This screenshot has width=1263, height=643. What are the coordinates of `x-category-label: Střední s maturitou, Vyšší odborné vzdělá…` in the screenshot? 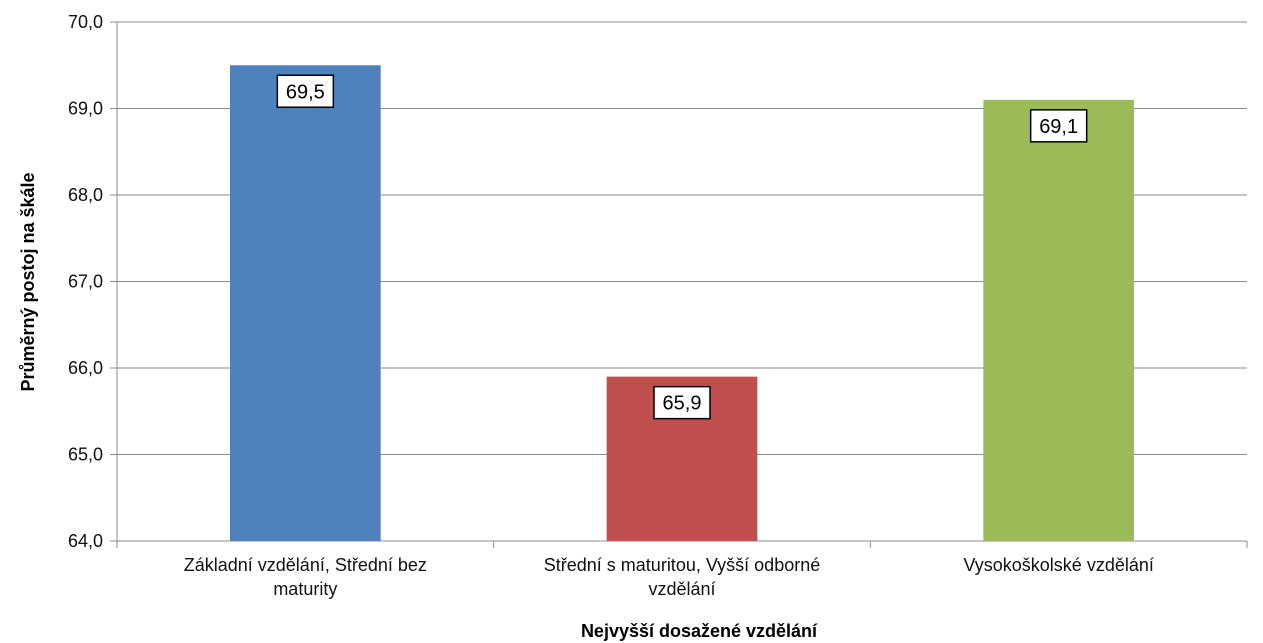 It's located at (682, 577).